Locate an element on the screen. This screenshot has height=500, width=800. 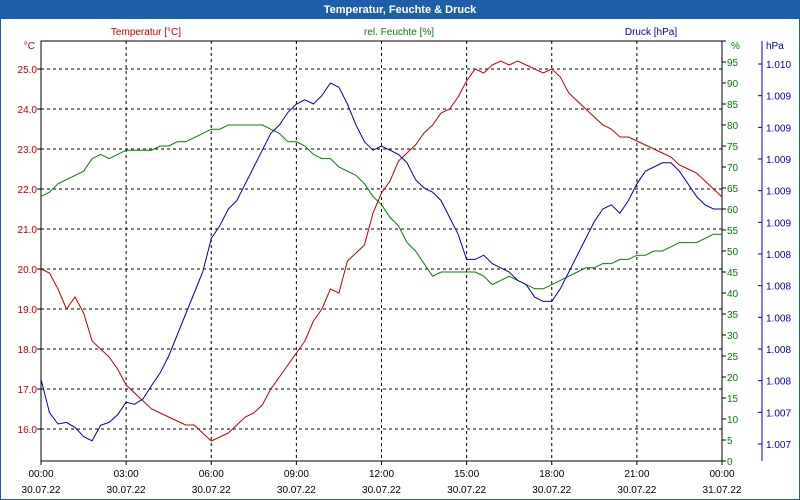
humidity-tick-label: 60 is located at coordinates (733, 210).